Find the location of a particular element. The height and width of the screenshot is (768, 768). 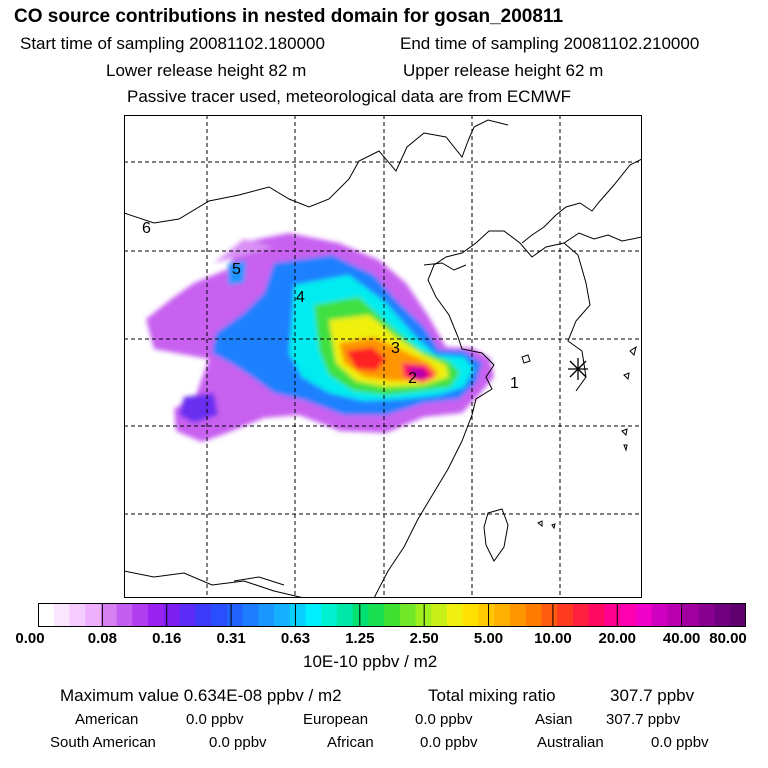

colorbar-tick-label: 10.00 is located at coordinates (553, 638).